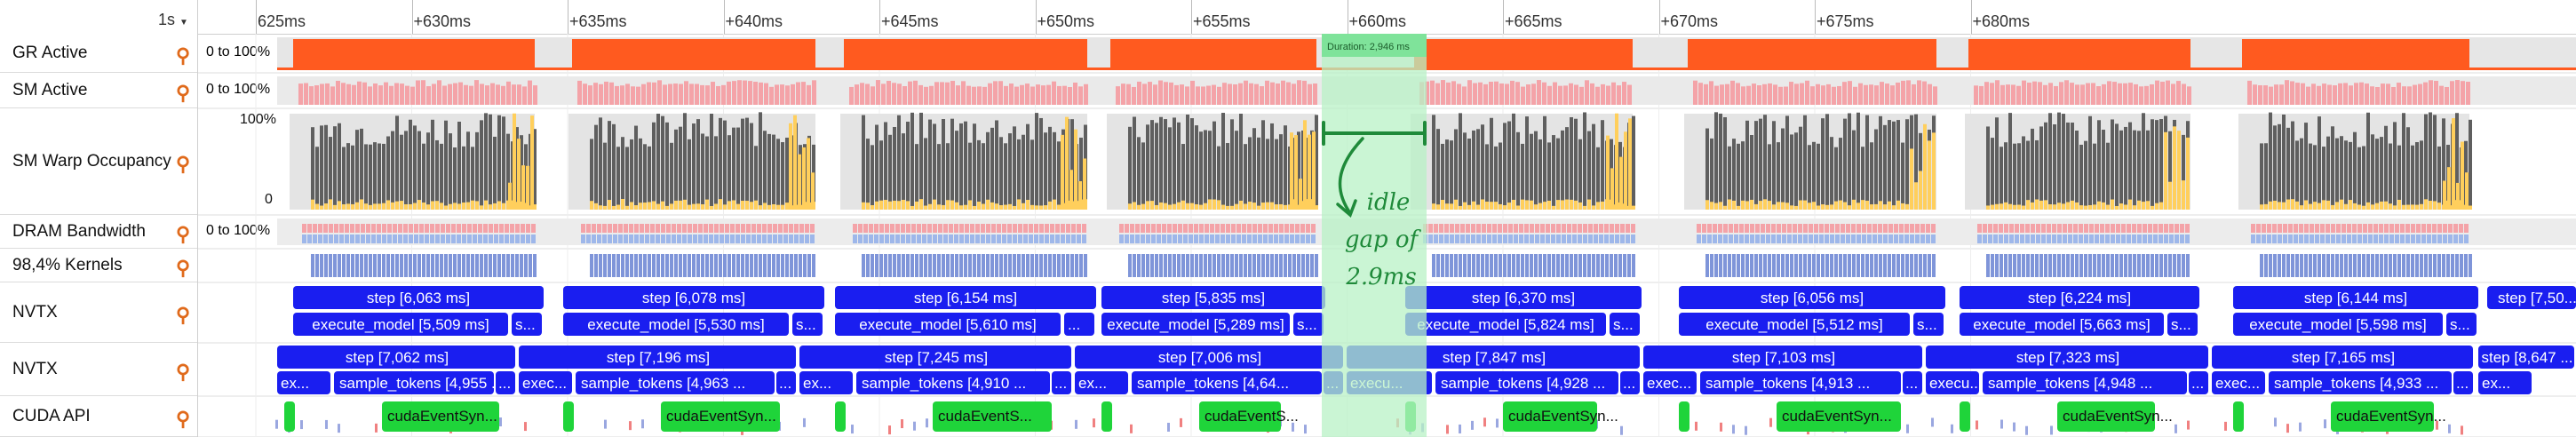 The height and width of the screenshot is (437, 2576). I want to click on dram-read-bar, so click(1489, 228).